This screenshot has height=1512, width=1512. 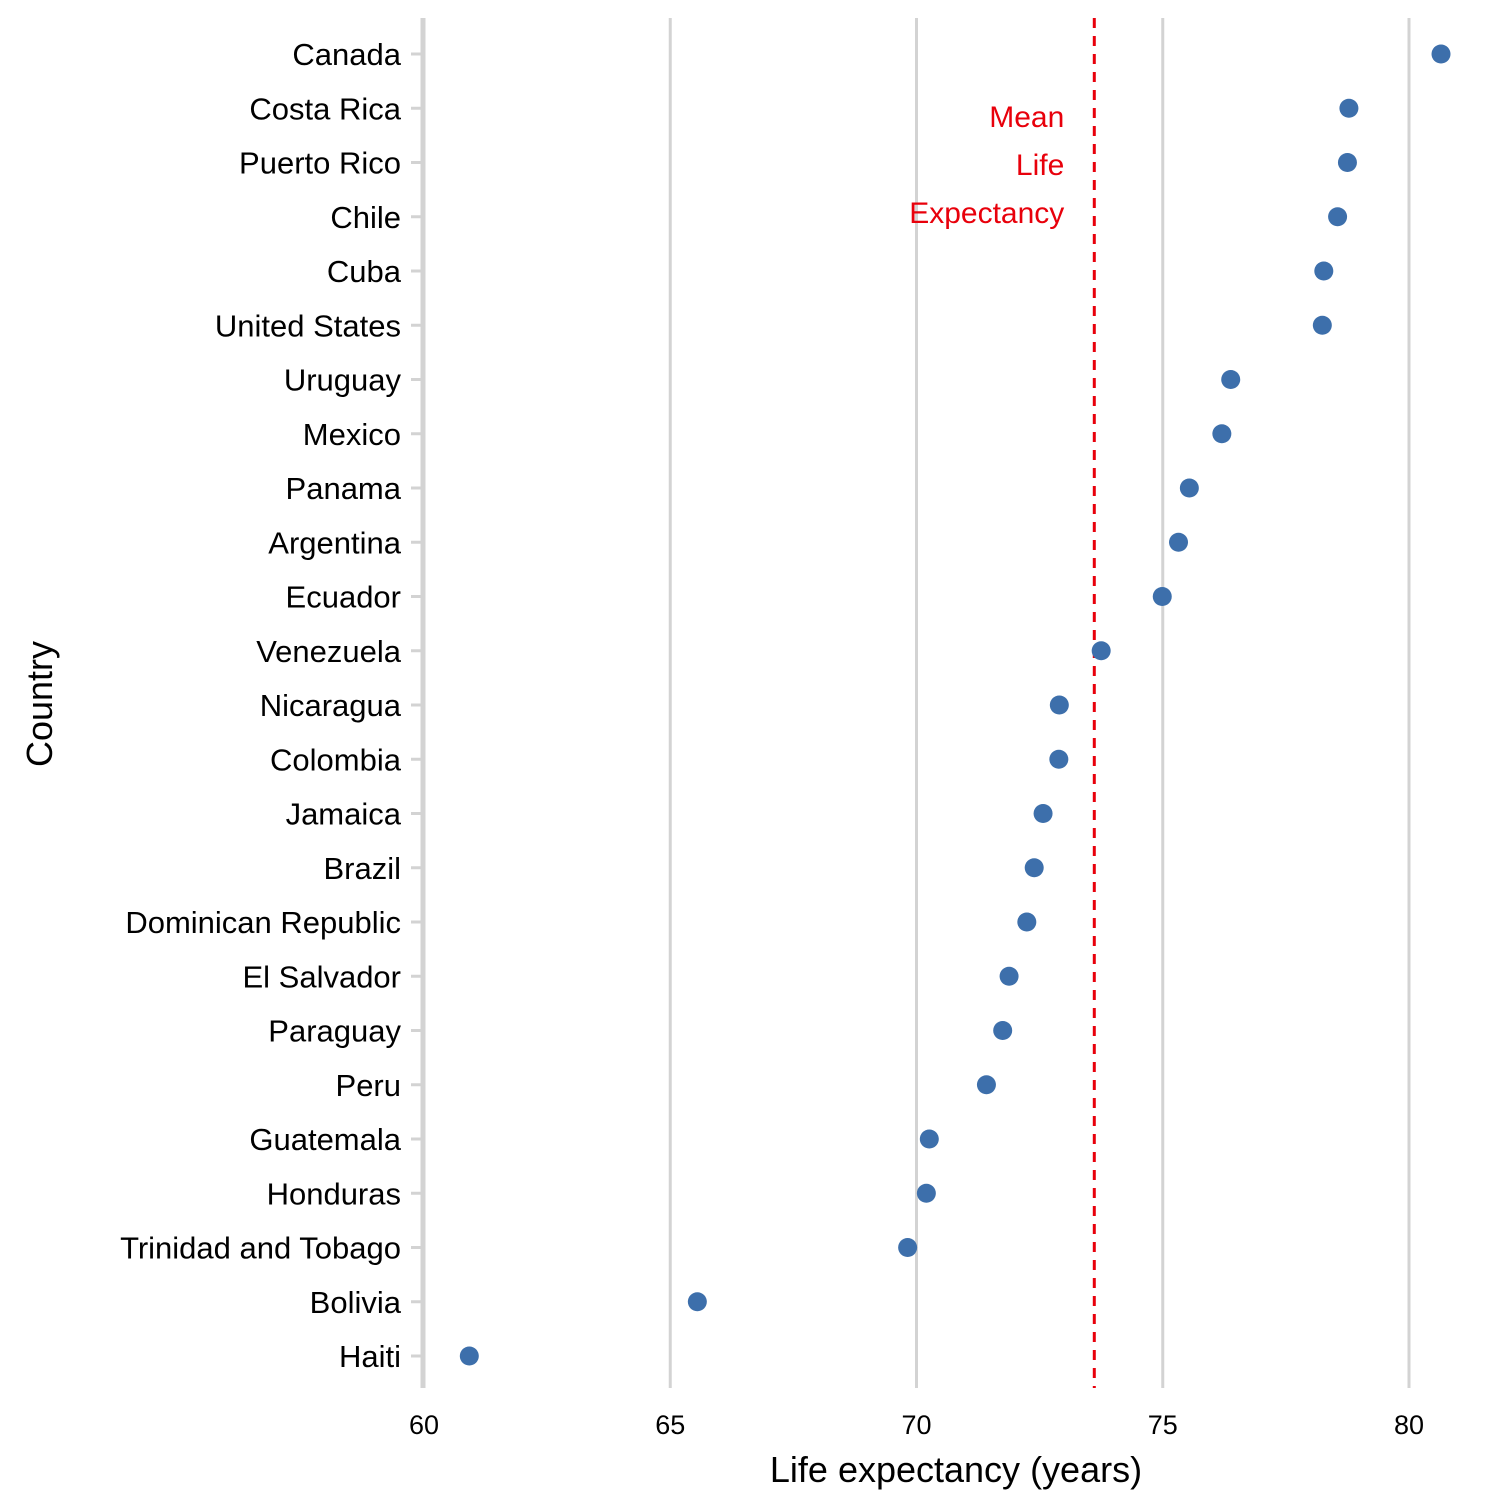 I want to click on country-label: Cuba, so click(x=364, y=271).